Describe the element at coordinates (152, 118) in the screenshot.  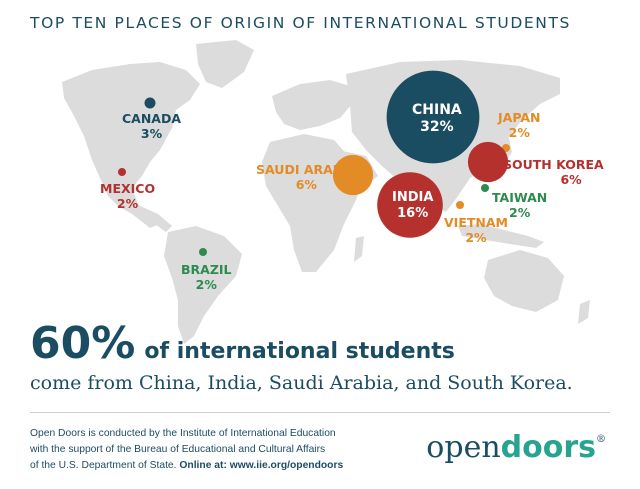
I see `country-name: CANADA` at that location.